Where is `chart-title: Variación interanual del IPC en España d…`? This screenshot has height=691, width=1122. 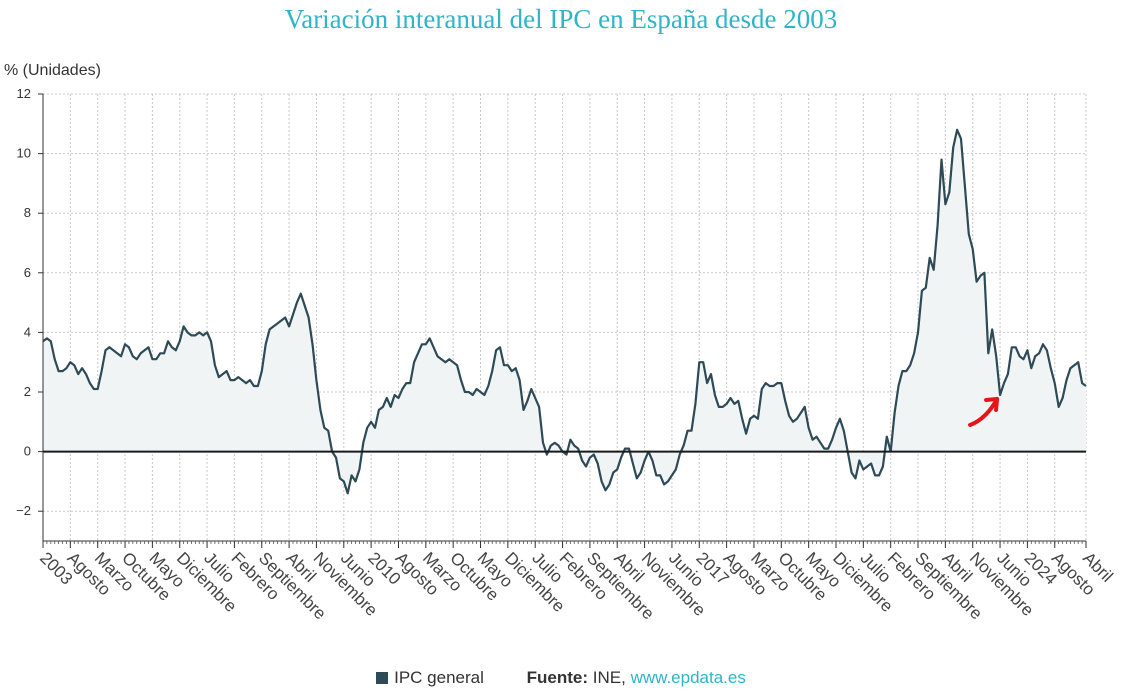 chart-title: Variación interanual del IPC en España d… is located at coordinates (561, 19).